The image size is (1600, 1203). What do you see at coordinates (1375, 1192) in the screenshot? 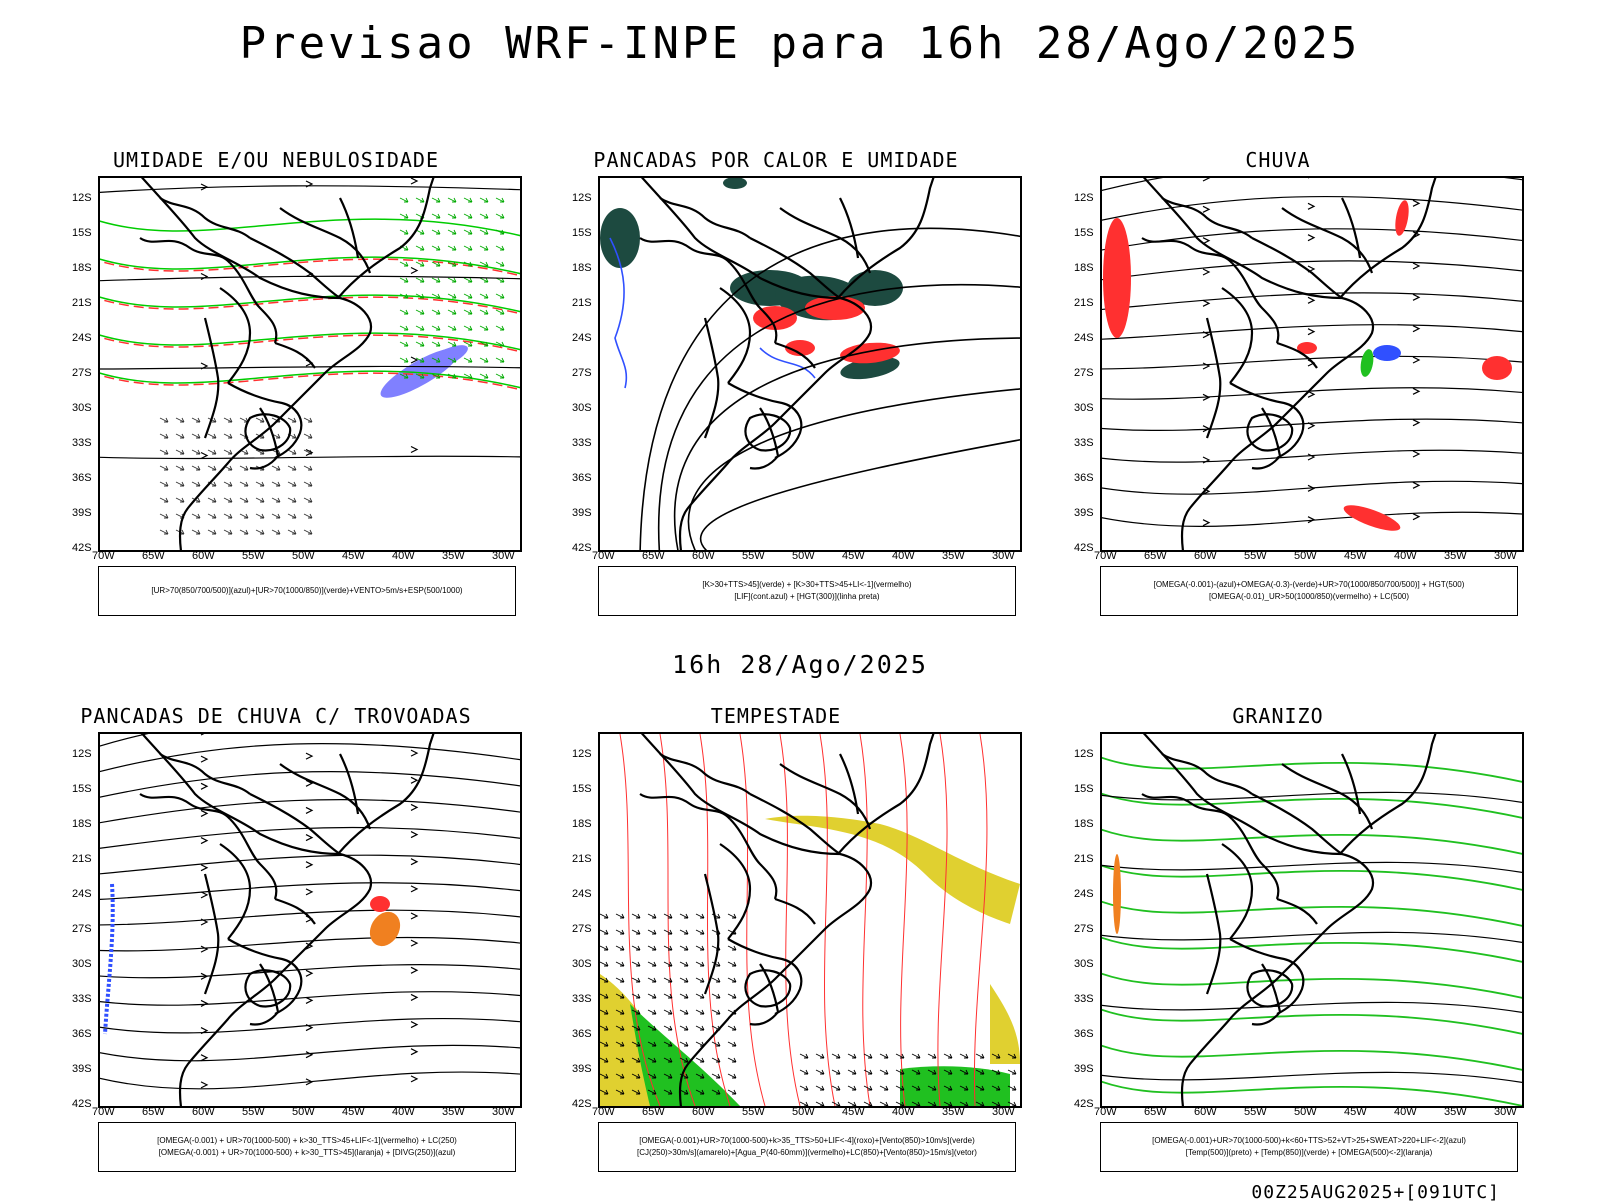
I see `run-timestamp: 00Z25AUG2025+[091UTC]` at bounding box center [1375, 1192].